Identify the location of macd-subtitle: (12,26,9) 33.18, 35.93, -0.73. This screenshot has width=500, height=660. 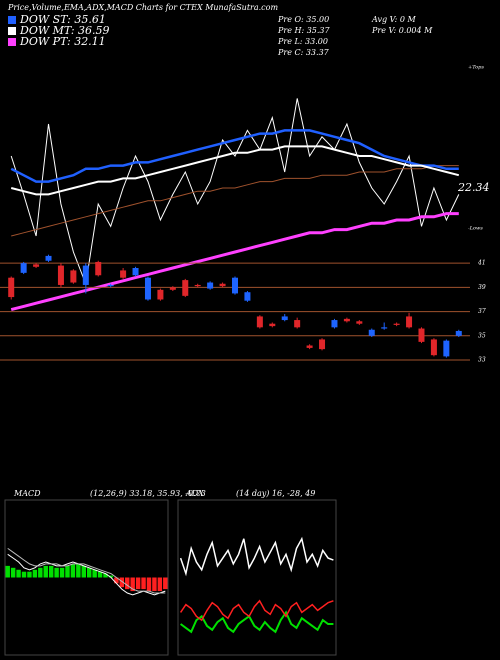
(148, 493).